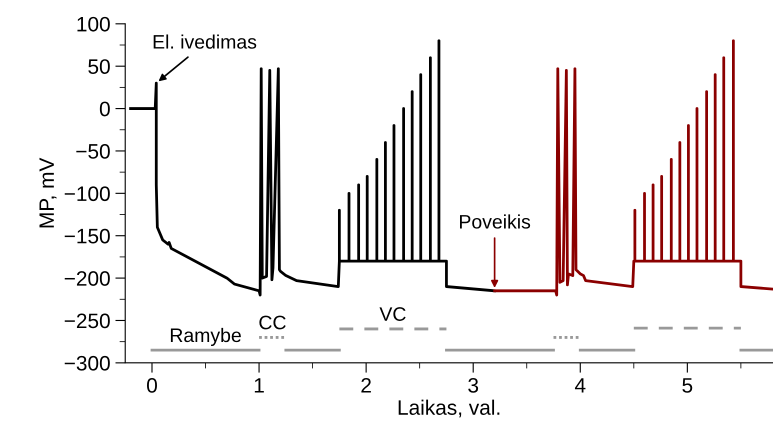  I want to click on y-tick-label: 50, so click(99, 66).